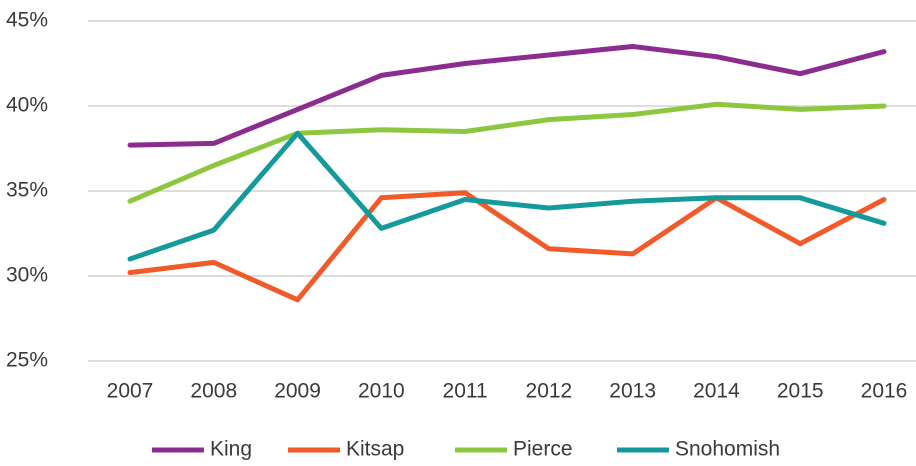 The width and height of the screenshot is (916, 466). What do you see at coordinates (231, 449) in the screenshot?
I see `legend-label: King` at bounding box center [231, 449].